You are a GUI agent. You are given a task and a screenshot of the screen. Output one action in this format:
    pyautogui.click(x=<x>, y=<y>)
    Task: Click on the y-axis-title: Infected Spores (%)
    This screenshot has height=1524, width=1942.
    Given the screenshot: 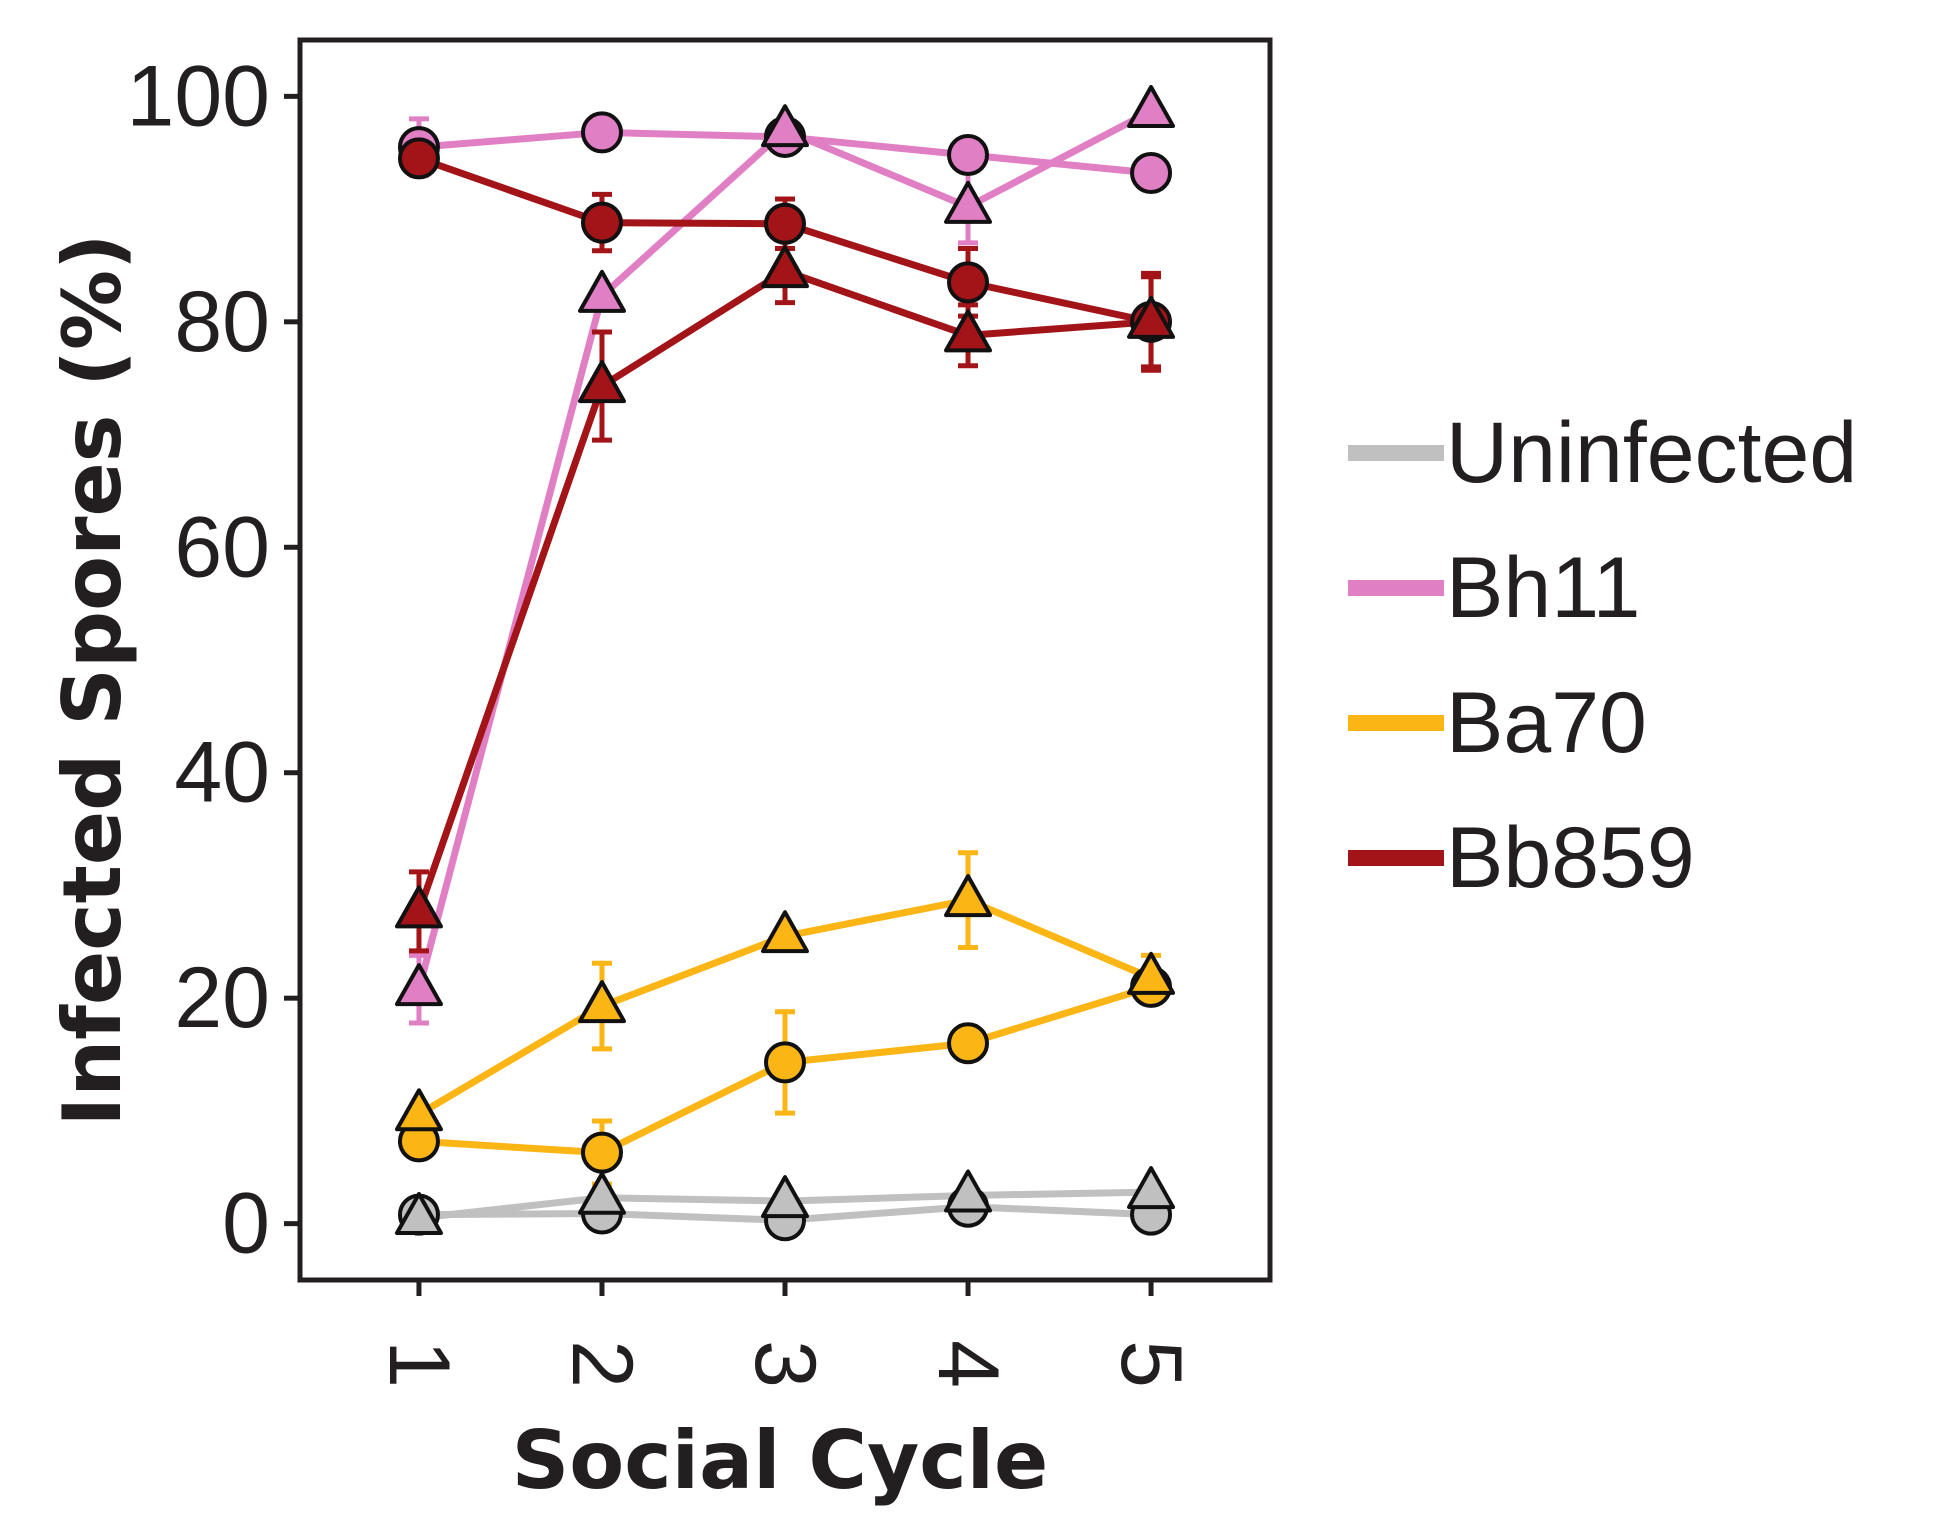 What is the action you would take?
    pyautogui.click(x=92, y=679)
    